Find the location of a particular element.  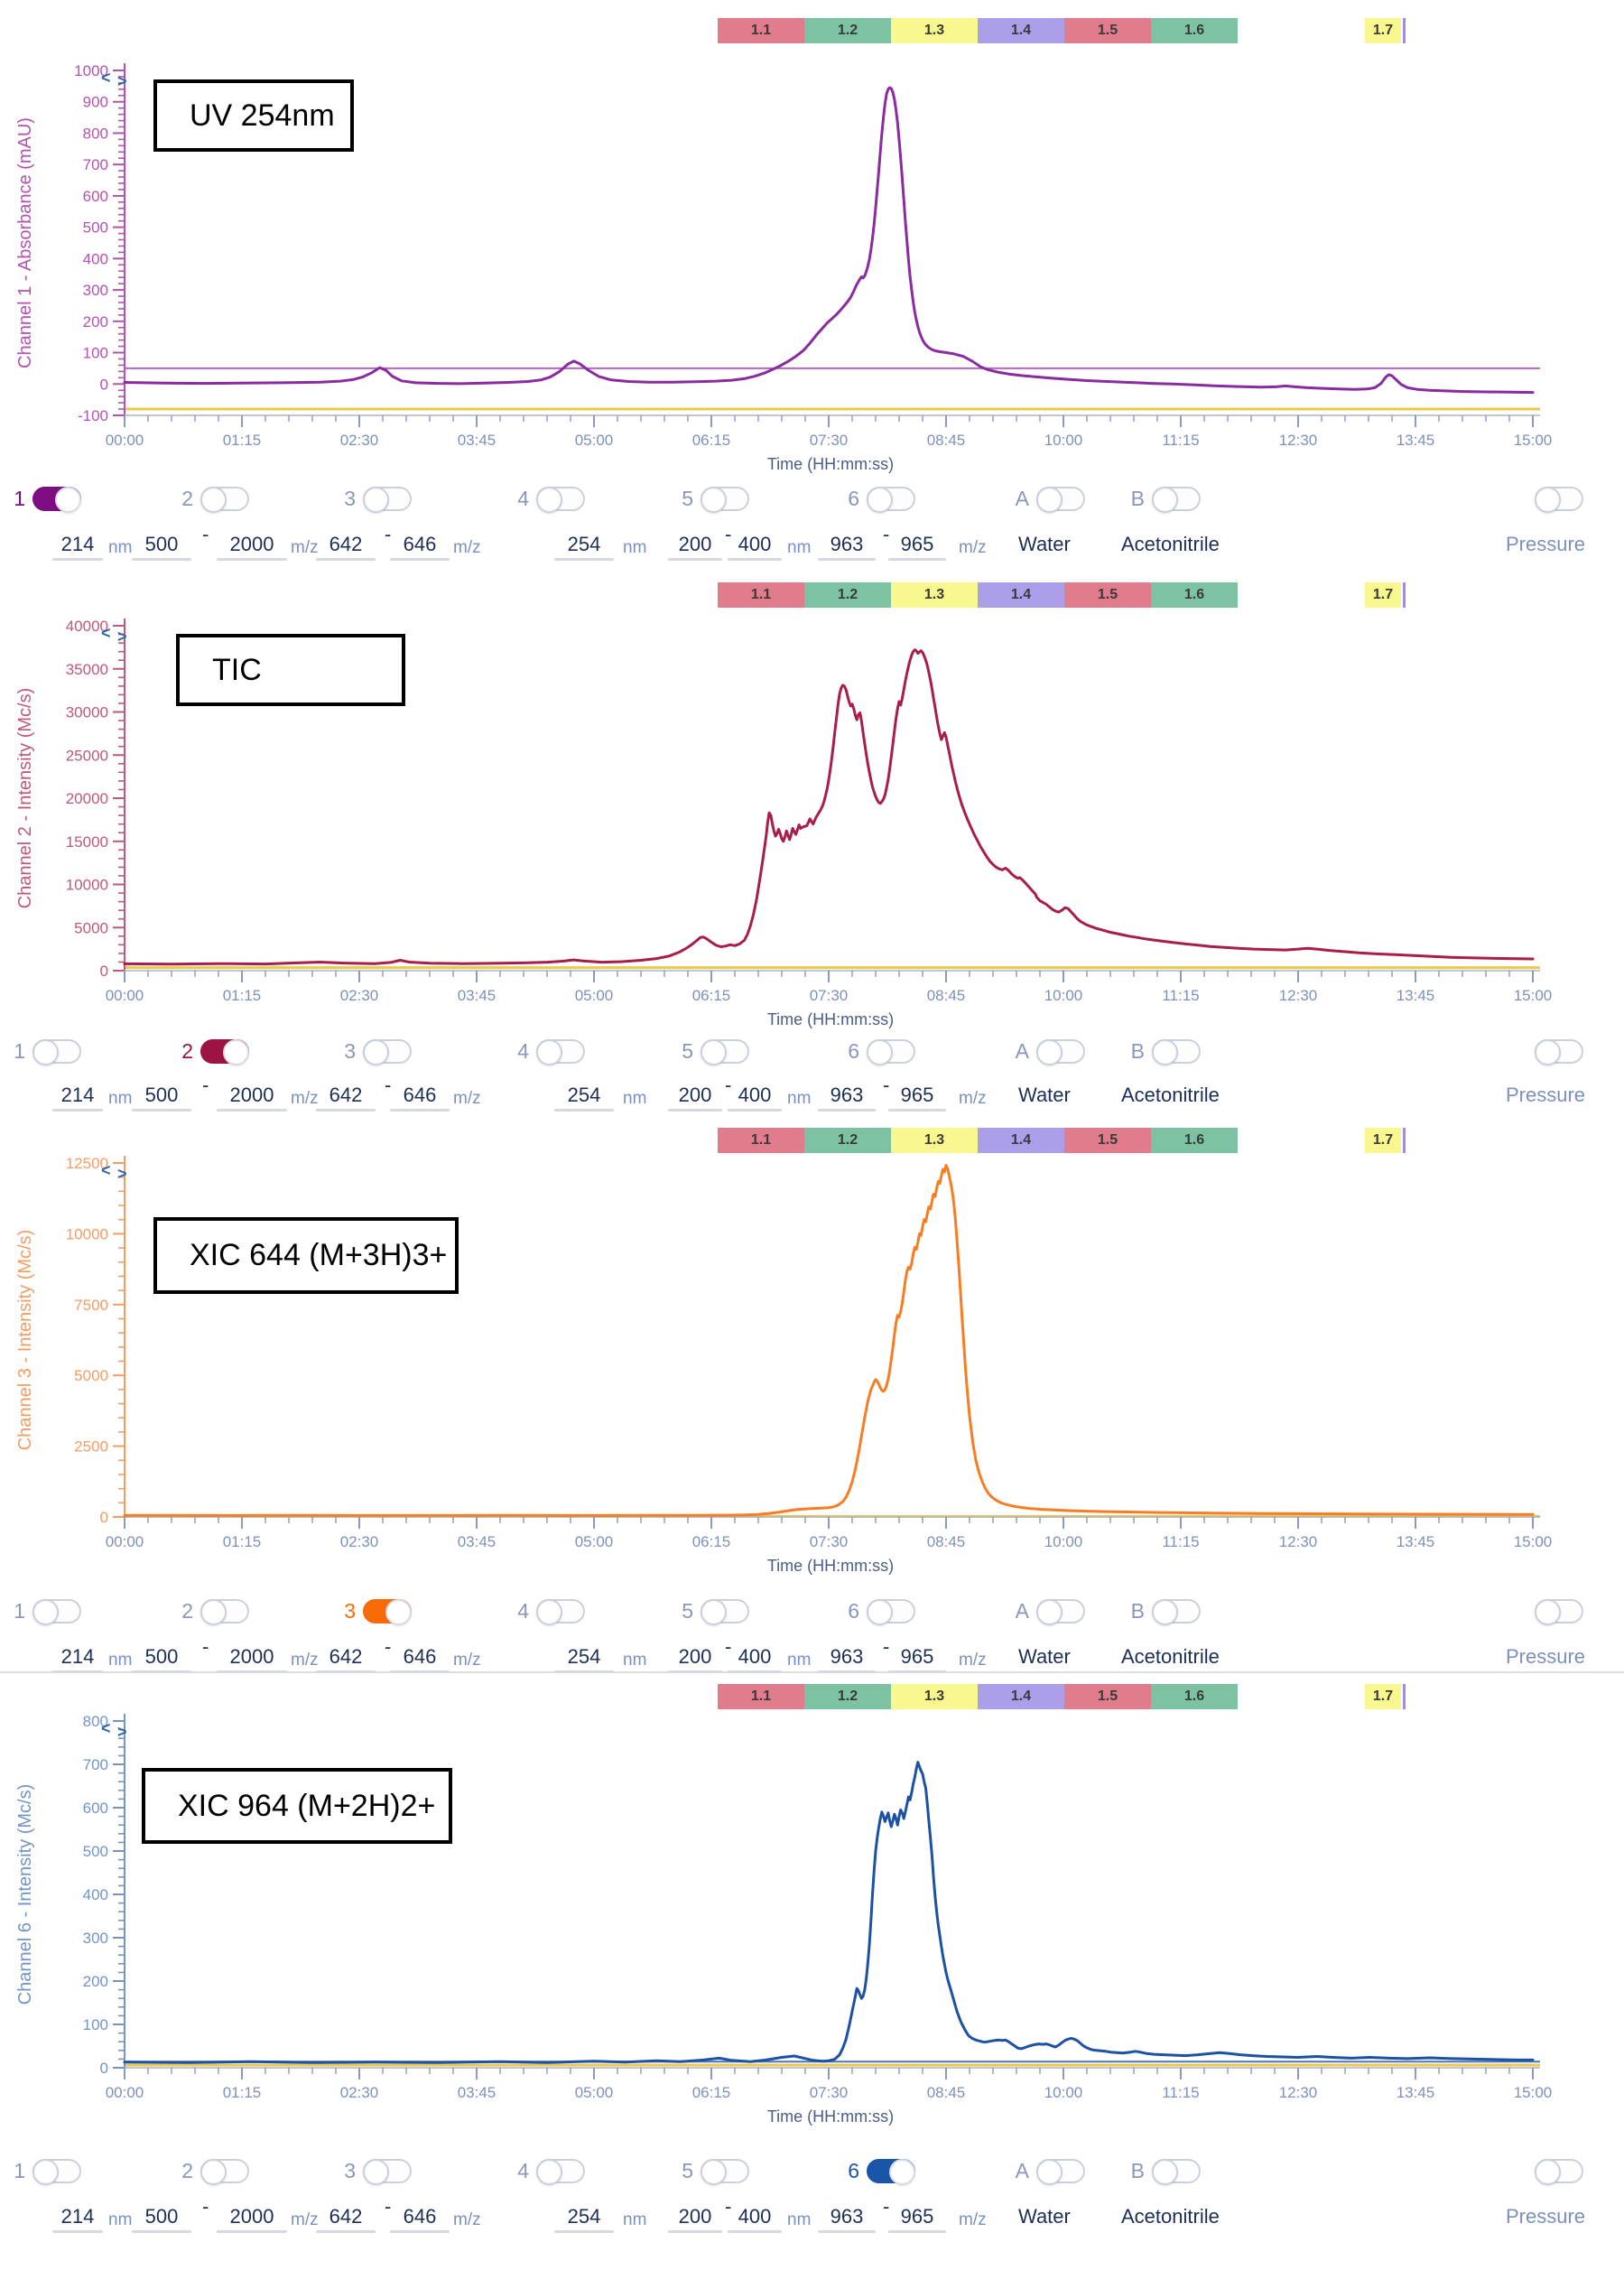

x-tick-label: 02:30 is located at coordinates (359, 440).